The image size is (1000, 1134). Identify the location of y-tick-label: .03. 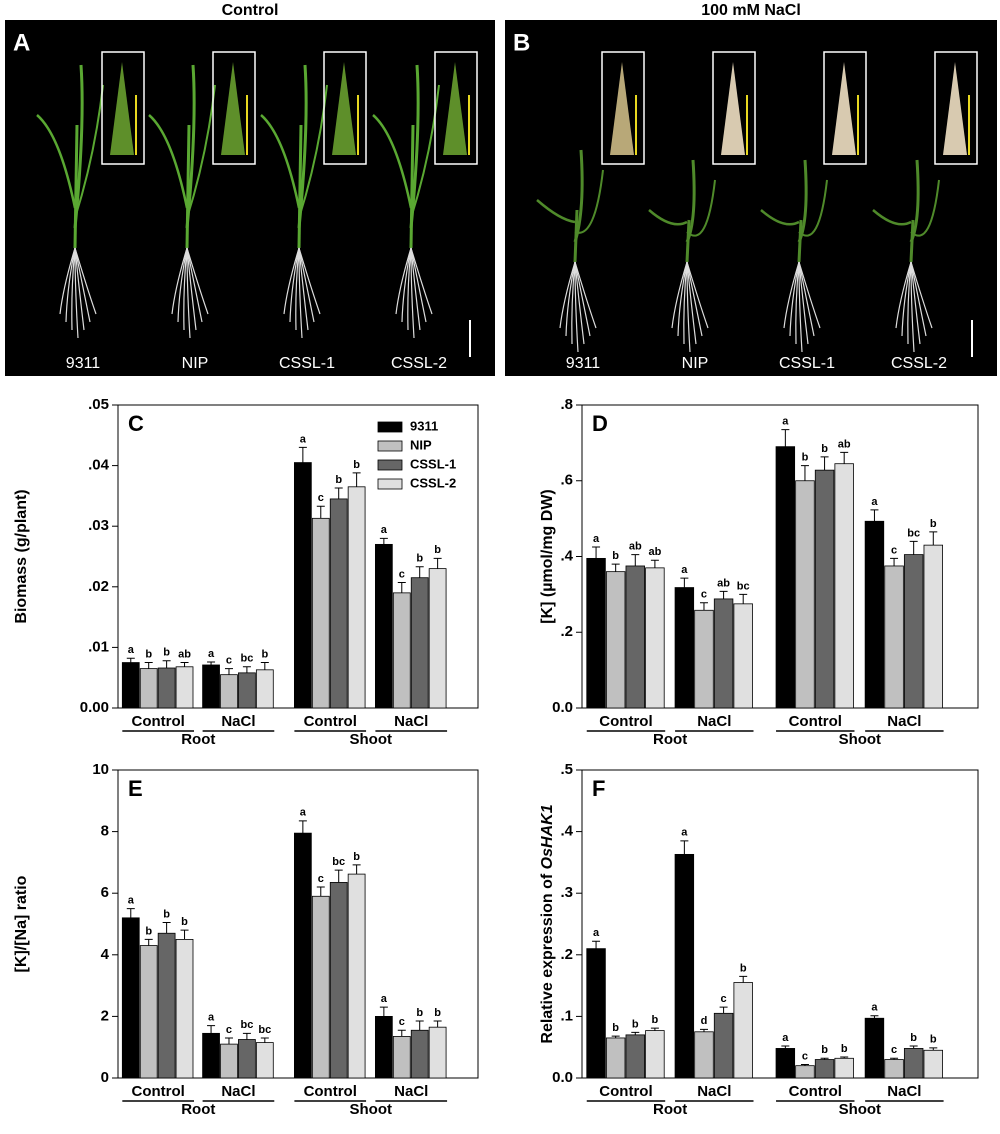
(98, 525).